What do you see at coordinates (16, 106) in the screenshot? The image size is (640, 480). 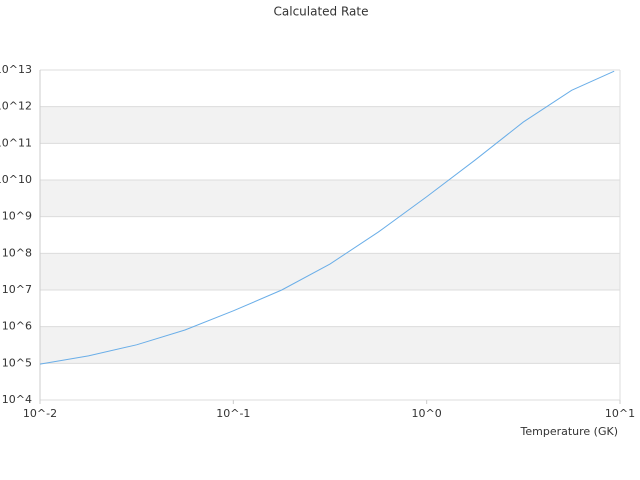 I see `y-tick-label: 10^12` at bounding box center [16, 106].